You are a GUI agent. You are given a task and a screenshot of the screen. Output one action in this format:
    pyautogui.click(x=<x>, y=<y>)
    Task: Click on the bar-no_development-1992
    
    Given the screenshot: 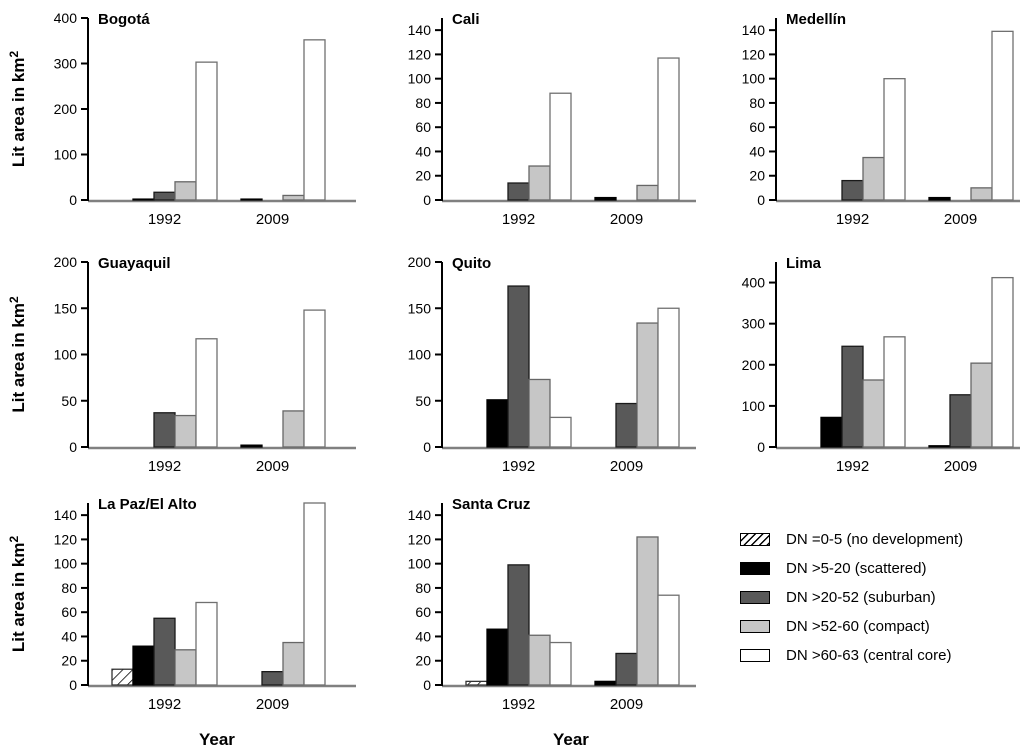 What is the action you would take?
    pyautogui.click(x=122, y=677)
    